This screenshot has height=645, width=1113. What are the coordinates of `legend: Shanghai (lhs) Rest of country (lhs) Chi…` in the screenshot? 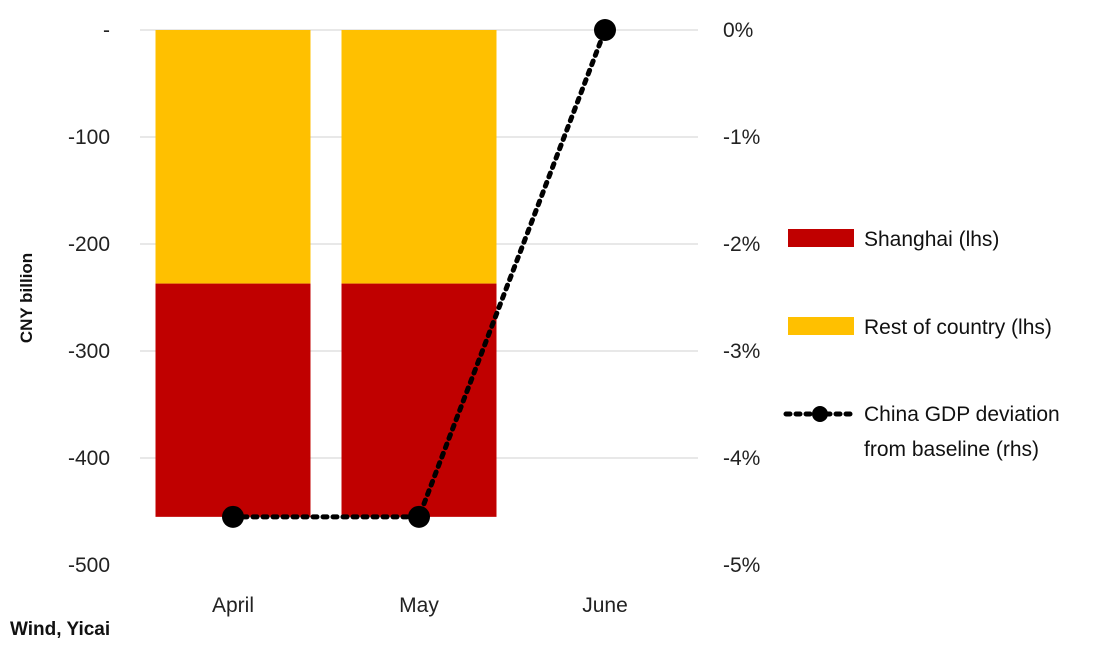 It's located at (921, 344).